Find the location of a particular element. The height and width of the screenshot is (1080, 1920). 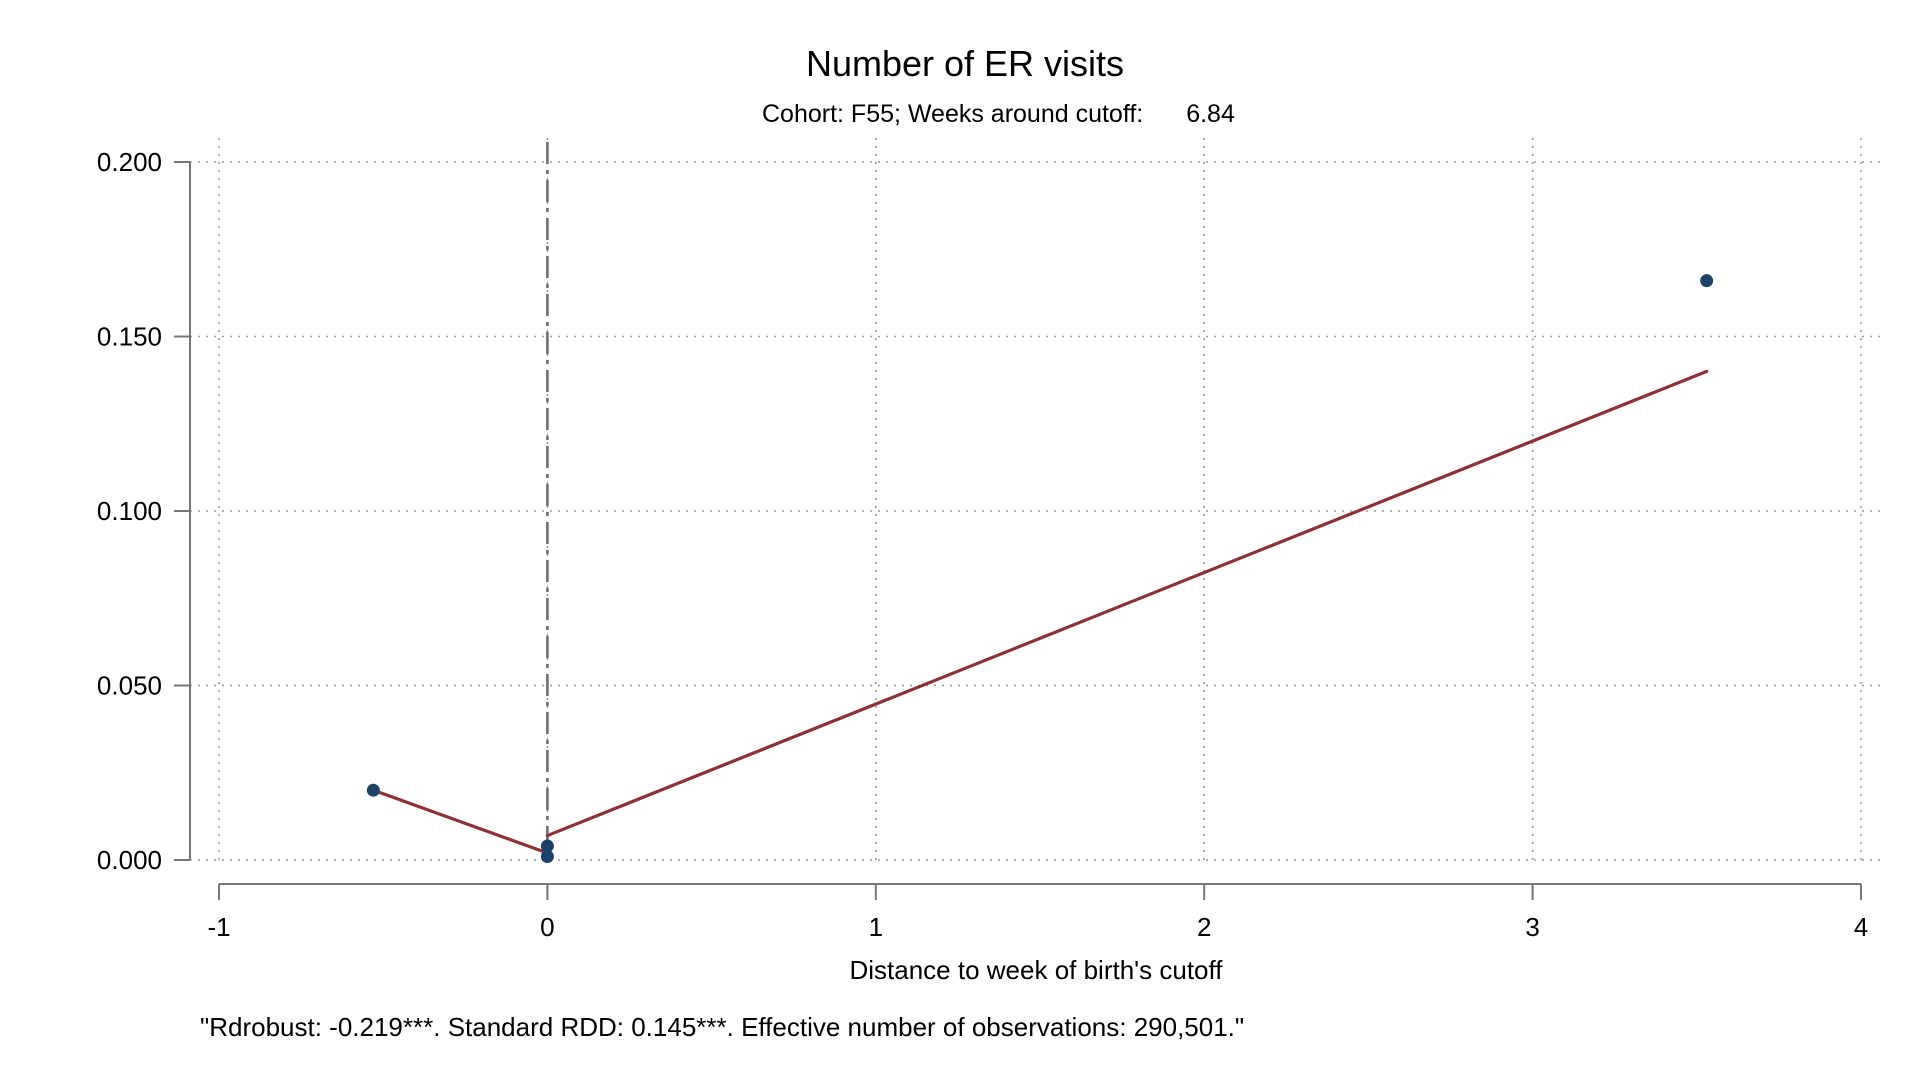

chart-subtitle-value: 6.84 is located at coordinates (1210, 114).